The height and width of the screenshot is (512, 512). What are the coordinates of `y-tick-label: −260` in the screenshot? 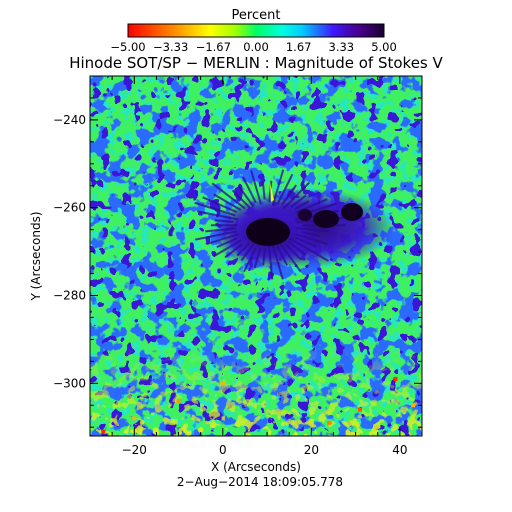 It's located at (69, 208).